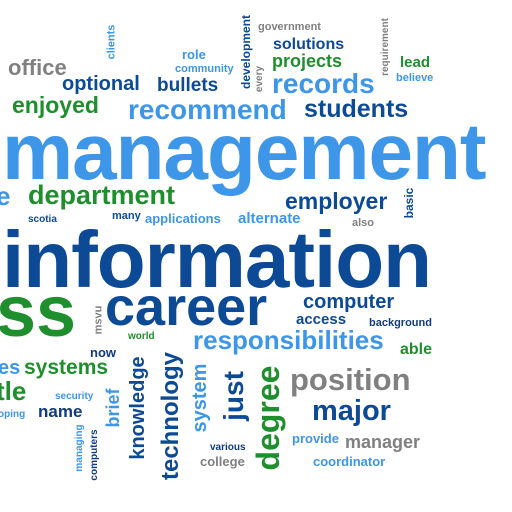  Describe the element at coordinates (126, 216) in the screenshot. I see `word-many: many` at that location.